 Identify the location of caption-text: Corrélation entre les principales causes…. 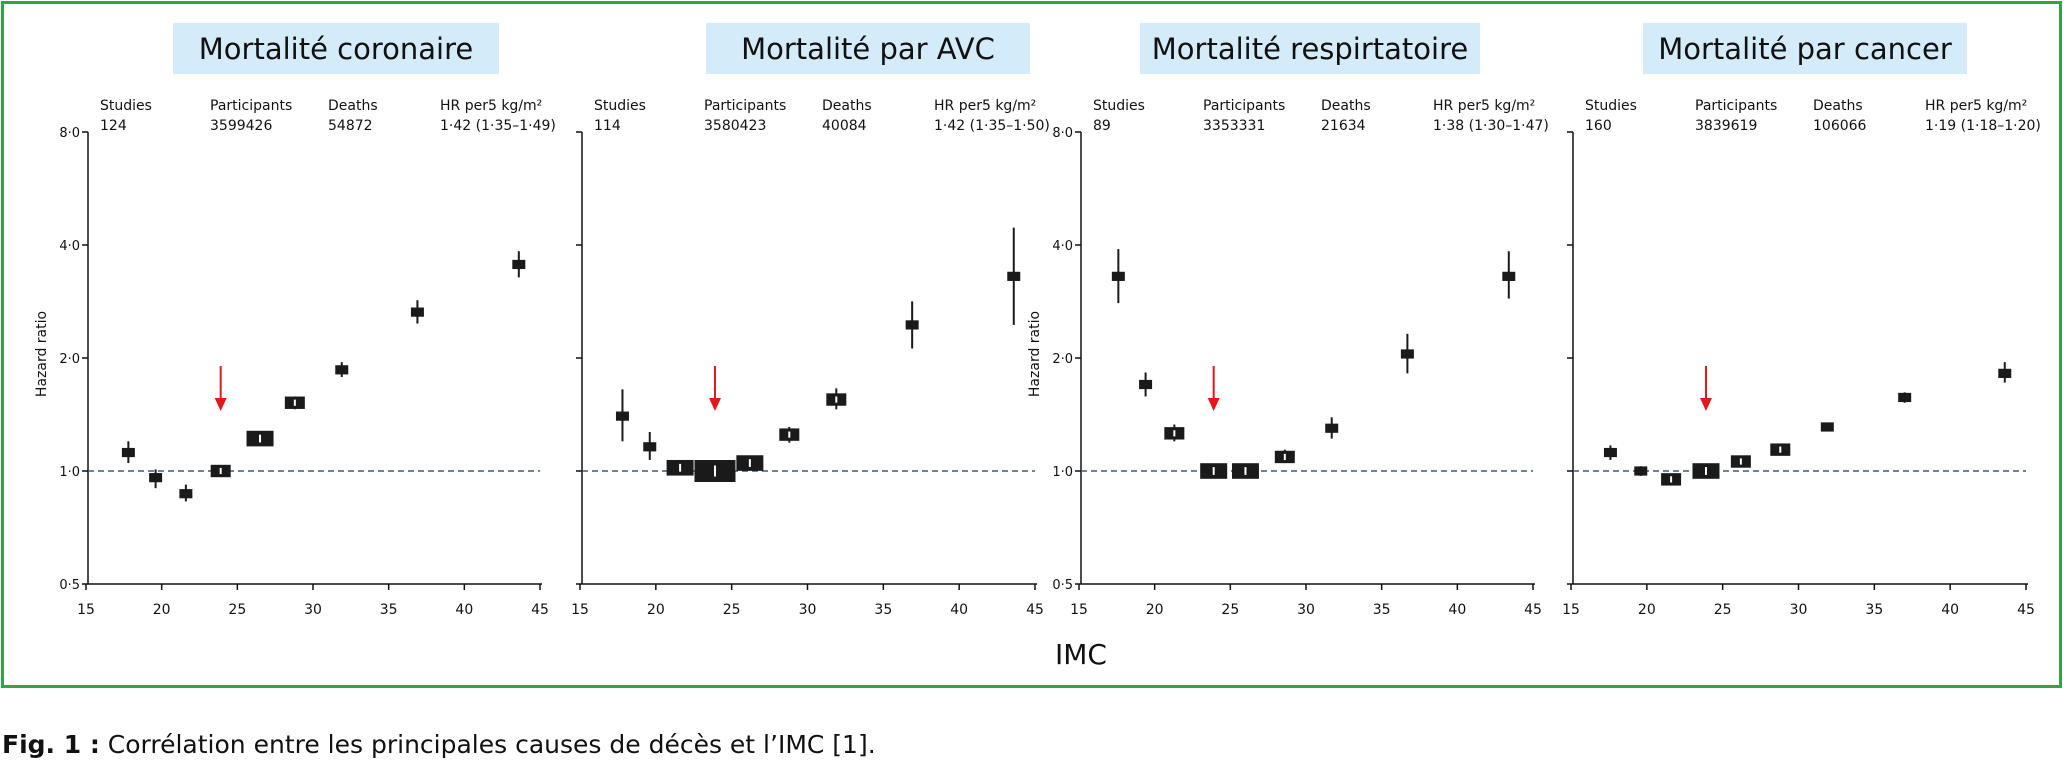
(487, 744).